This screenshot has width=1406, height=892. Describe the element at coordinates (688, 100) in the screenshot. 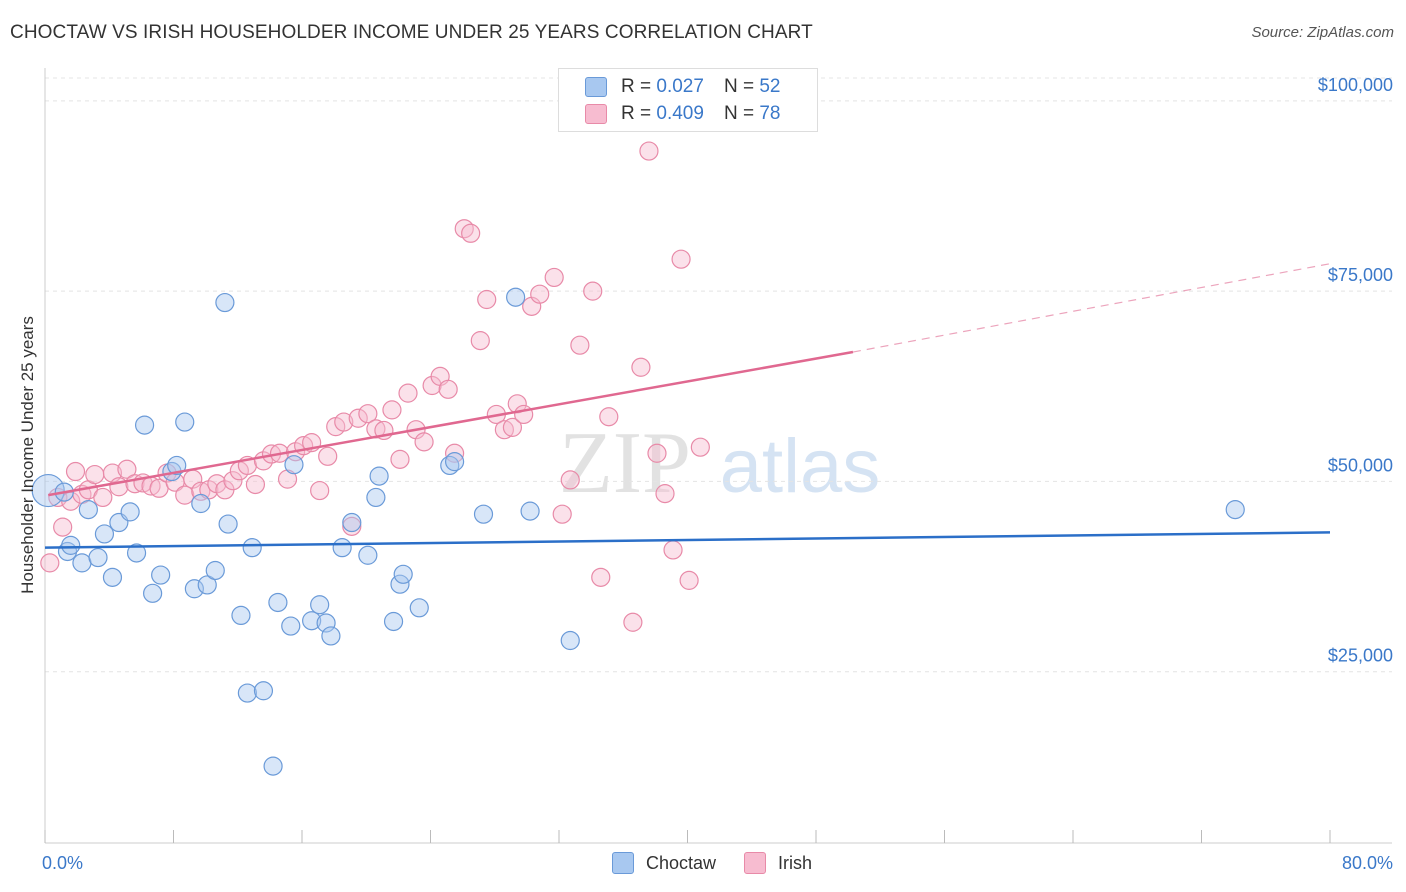

I see `correlation-legend: R = 0.027 N = 52 R = 0.409 N = 78` at that location.